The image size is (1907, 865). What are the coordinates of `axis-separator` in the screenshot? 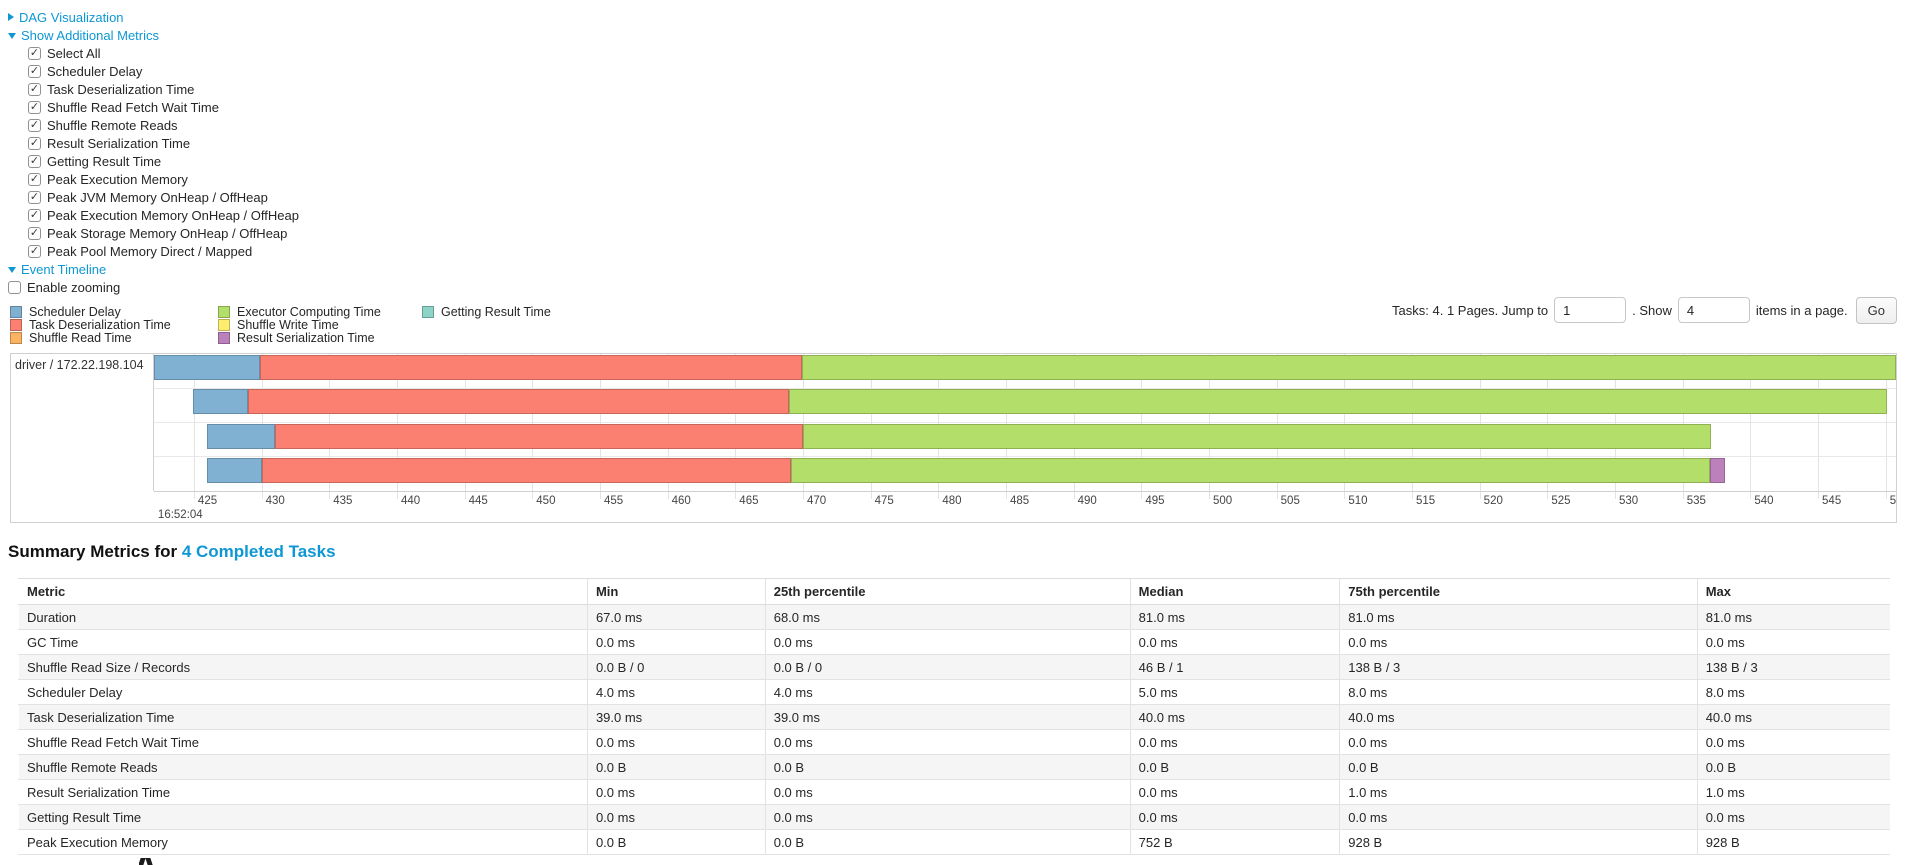 It's located at (1025, 491).